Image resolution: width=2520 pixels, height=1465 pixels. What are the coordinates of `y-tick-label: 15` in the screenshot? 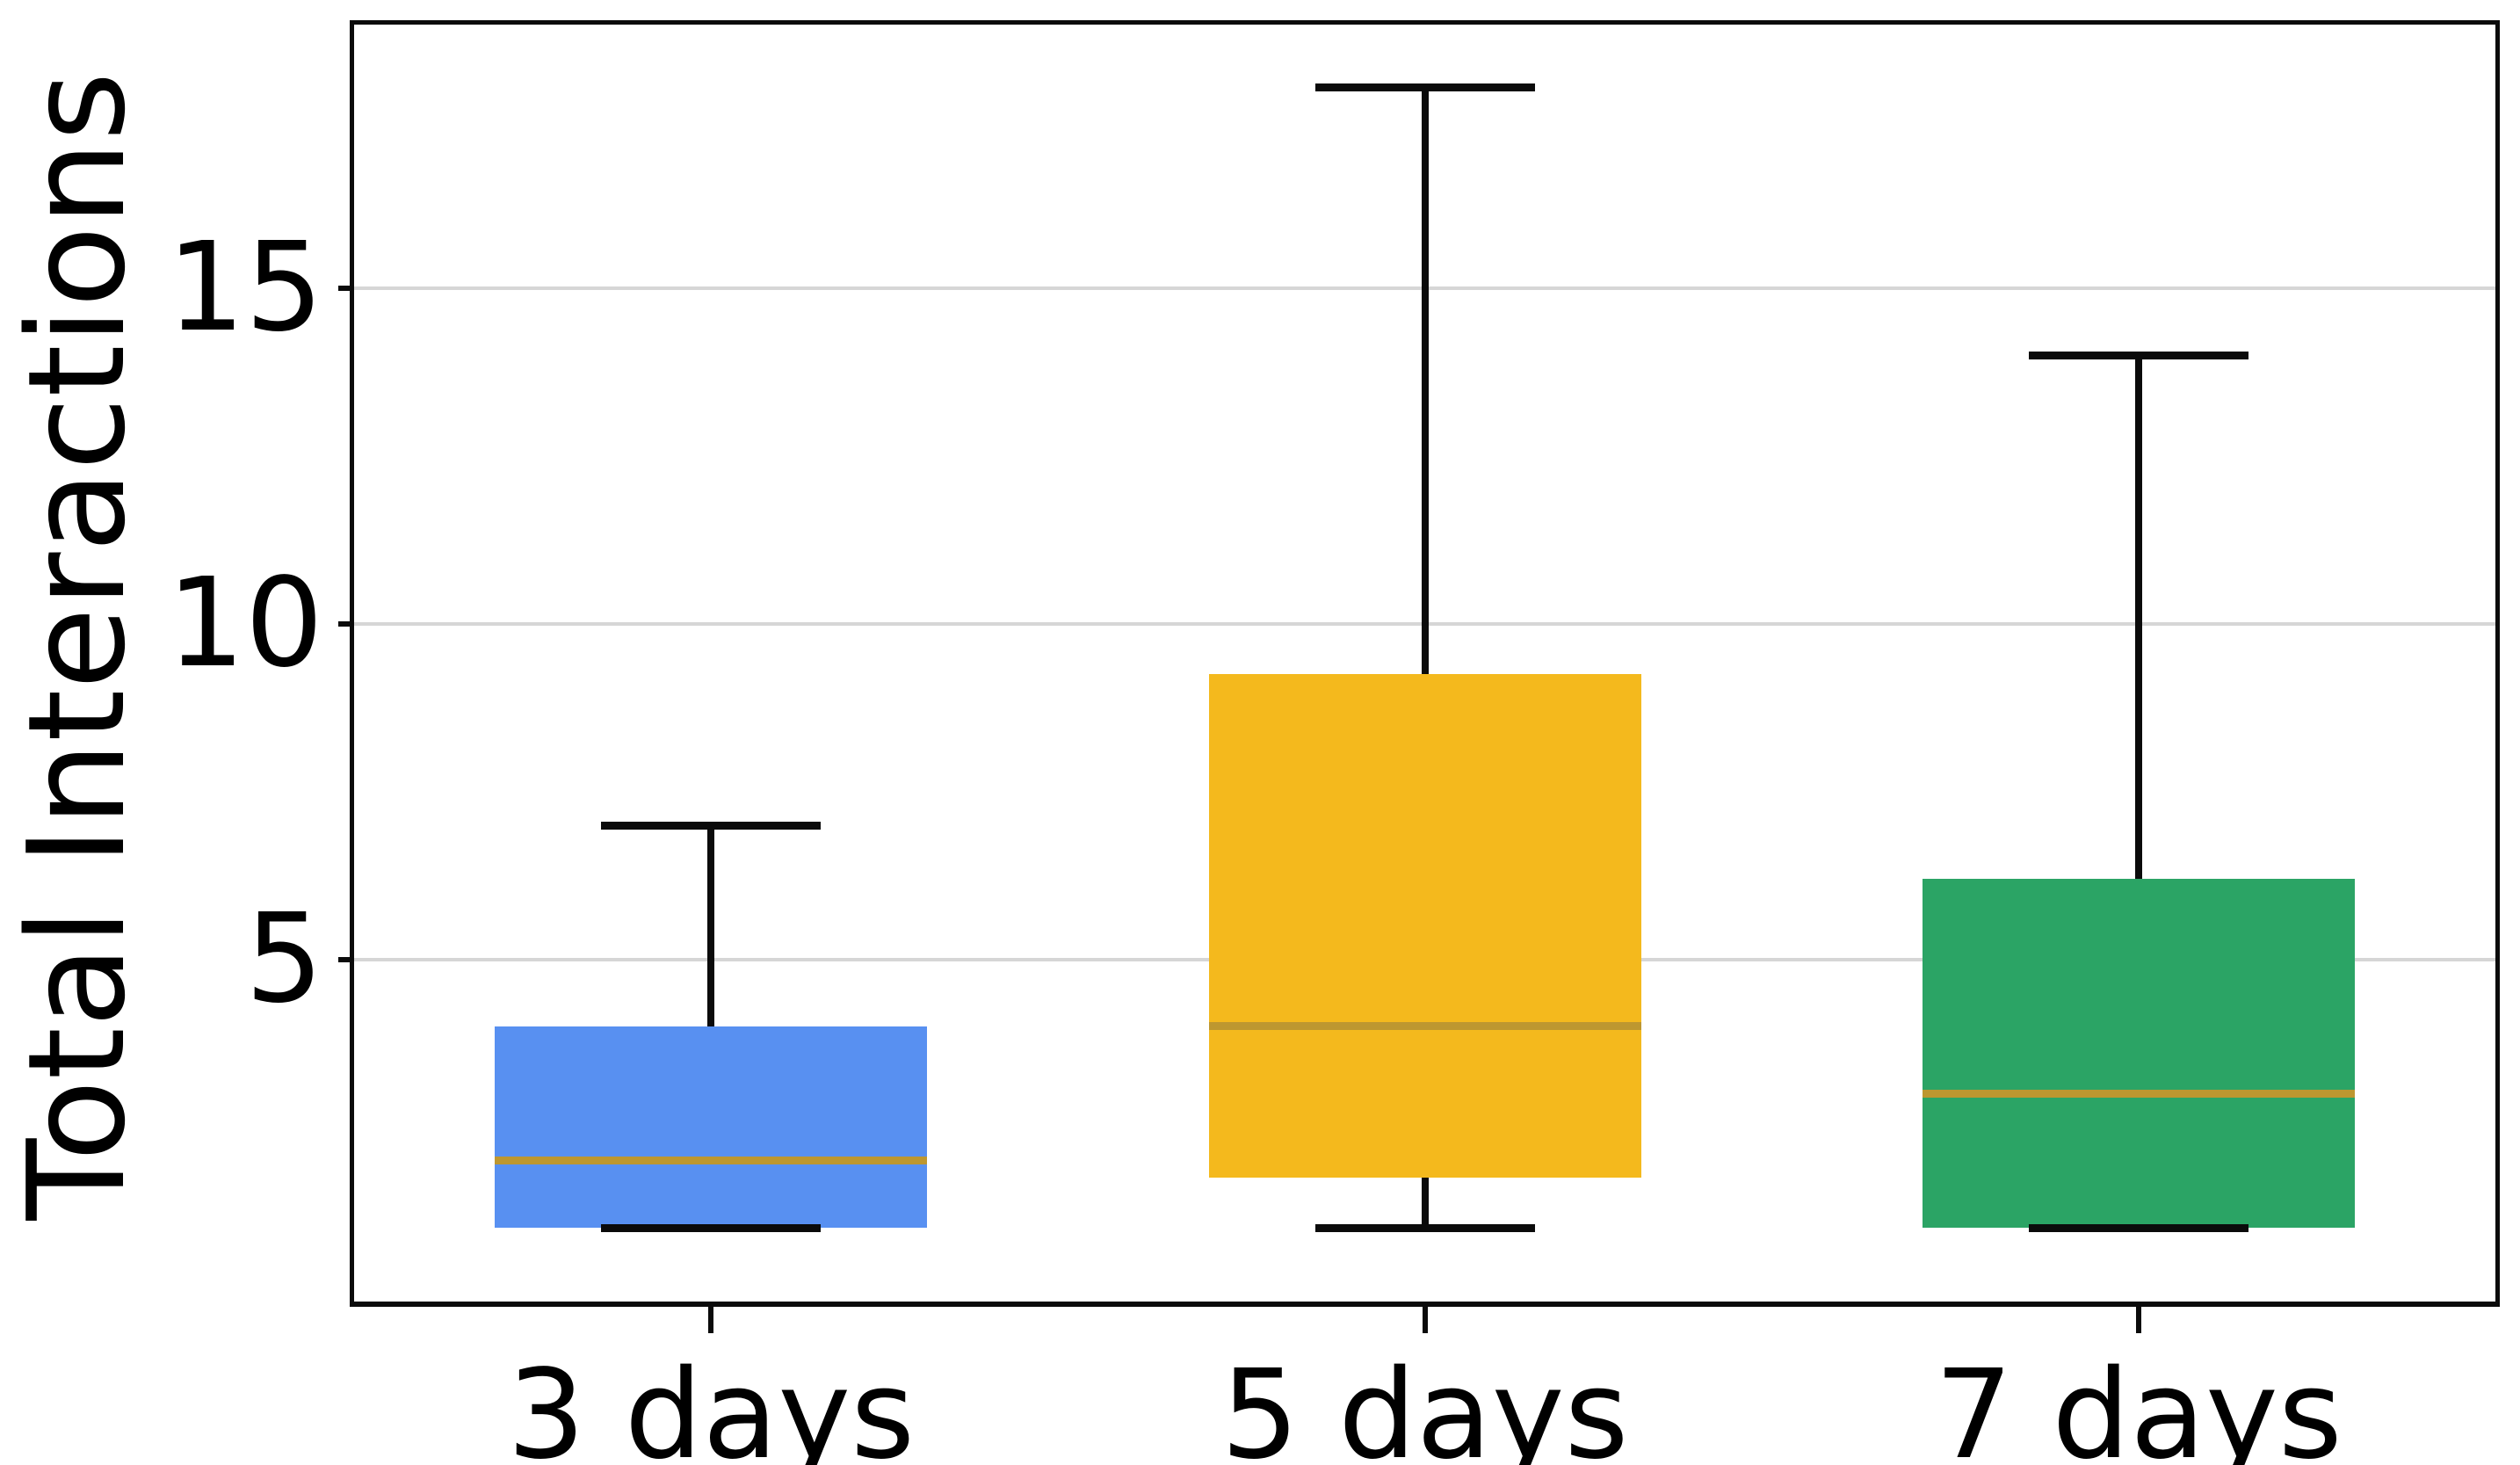 It's located at (244, 288).